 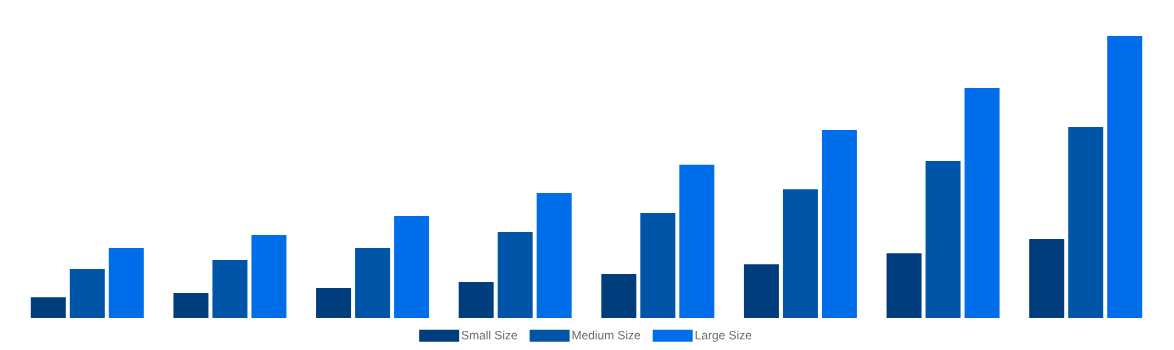 I want to click on legend-label: Small Size, so click(x=489, y=335).